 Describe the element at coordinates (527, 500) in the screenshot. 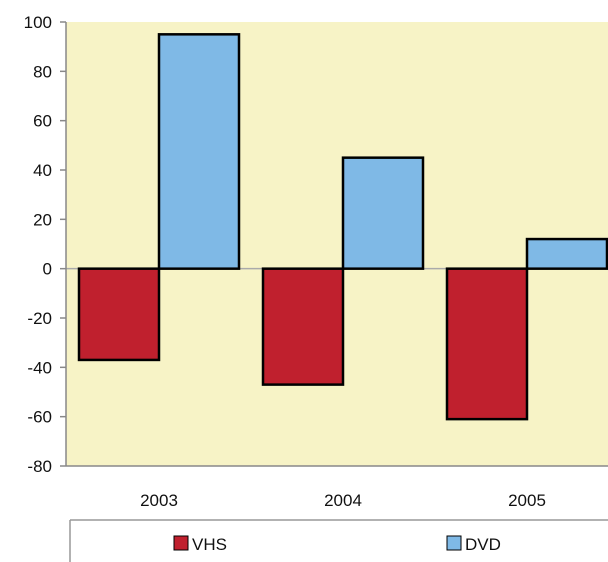

I see `category-label: 2005` at that location.